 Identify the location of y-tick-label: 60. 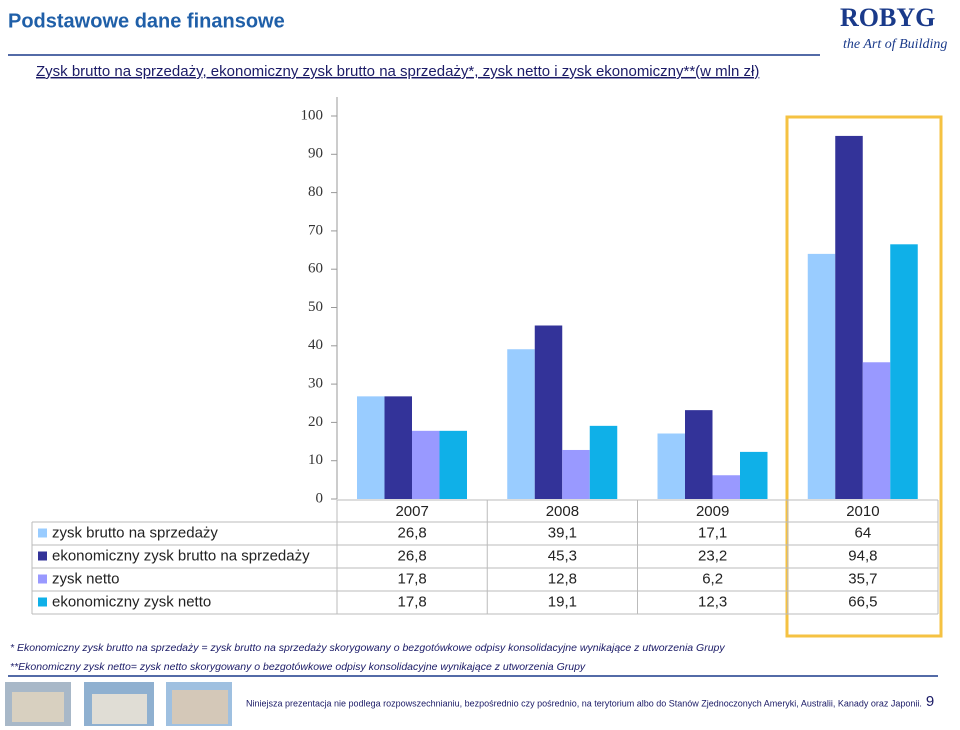
(315, 269).